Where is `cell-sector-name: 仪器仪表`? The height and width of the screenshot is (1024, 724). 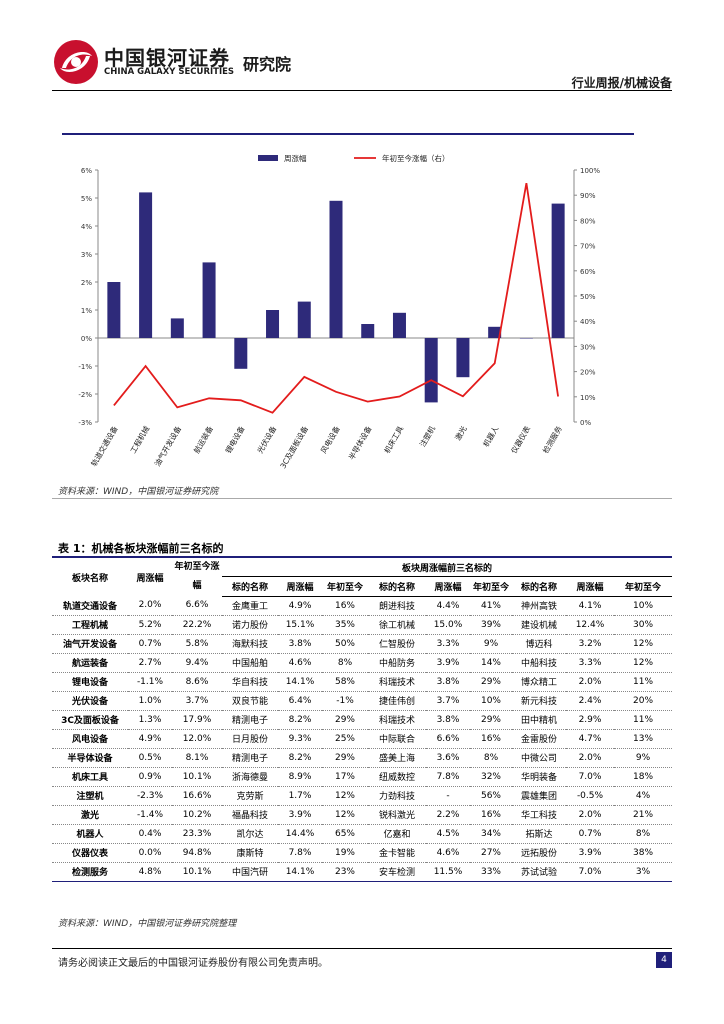
cell-sector-name: 仪器仪表 is located at coordinates (90, 853).